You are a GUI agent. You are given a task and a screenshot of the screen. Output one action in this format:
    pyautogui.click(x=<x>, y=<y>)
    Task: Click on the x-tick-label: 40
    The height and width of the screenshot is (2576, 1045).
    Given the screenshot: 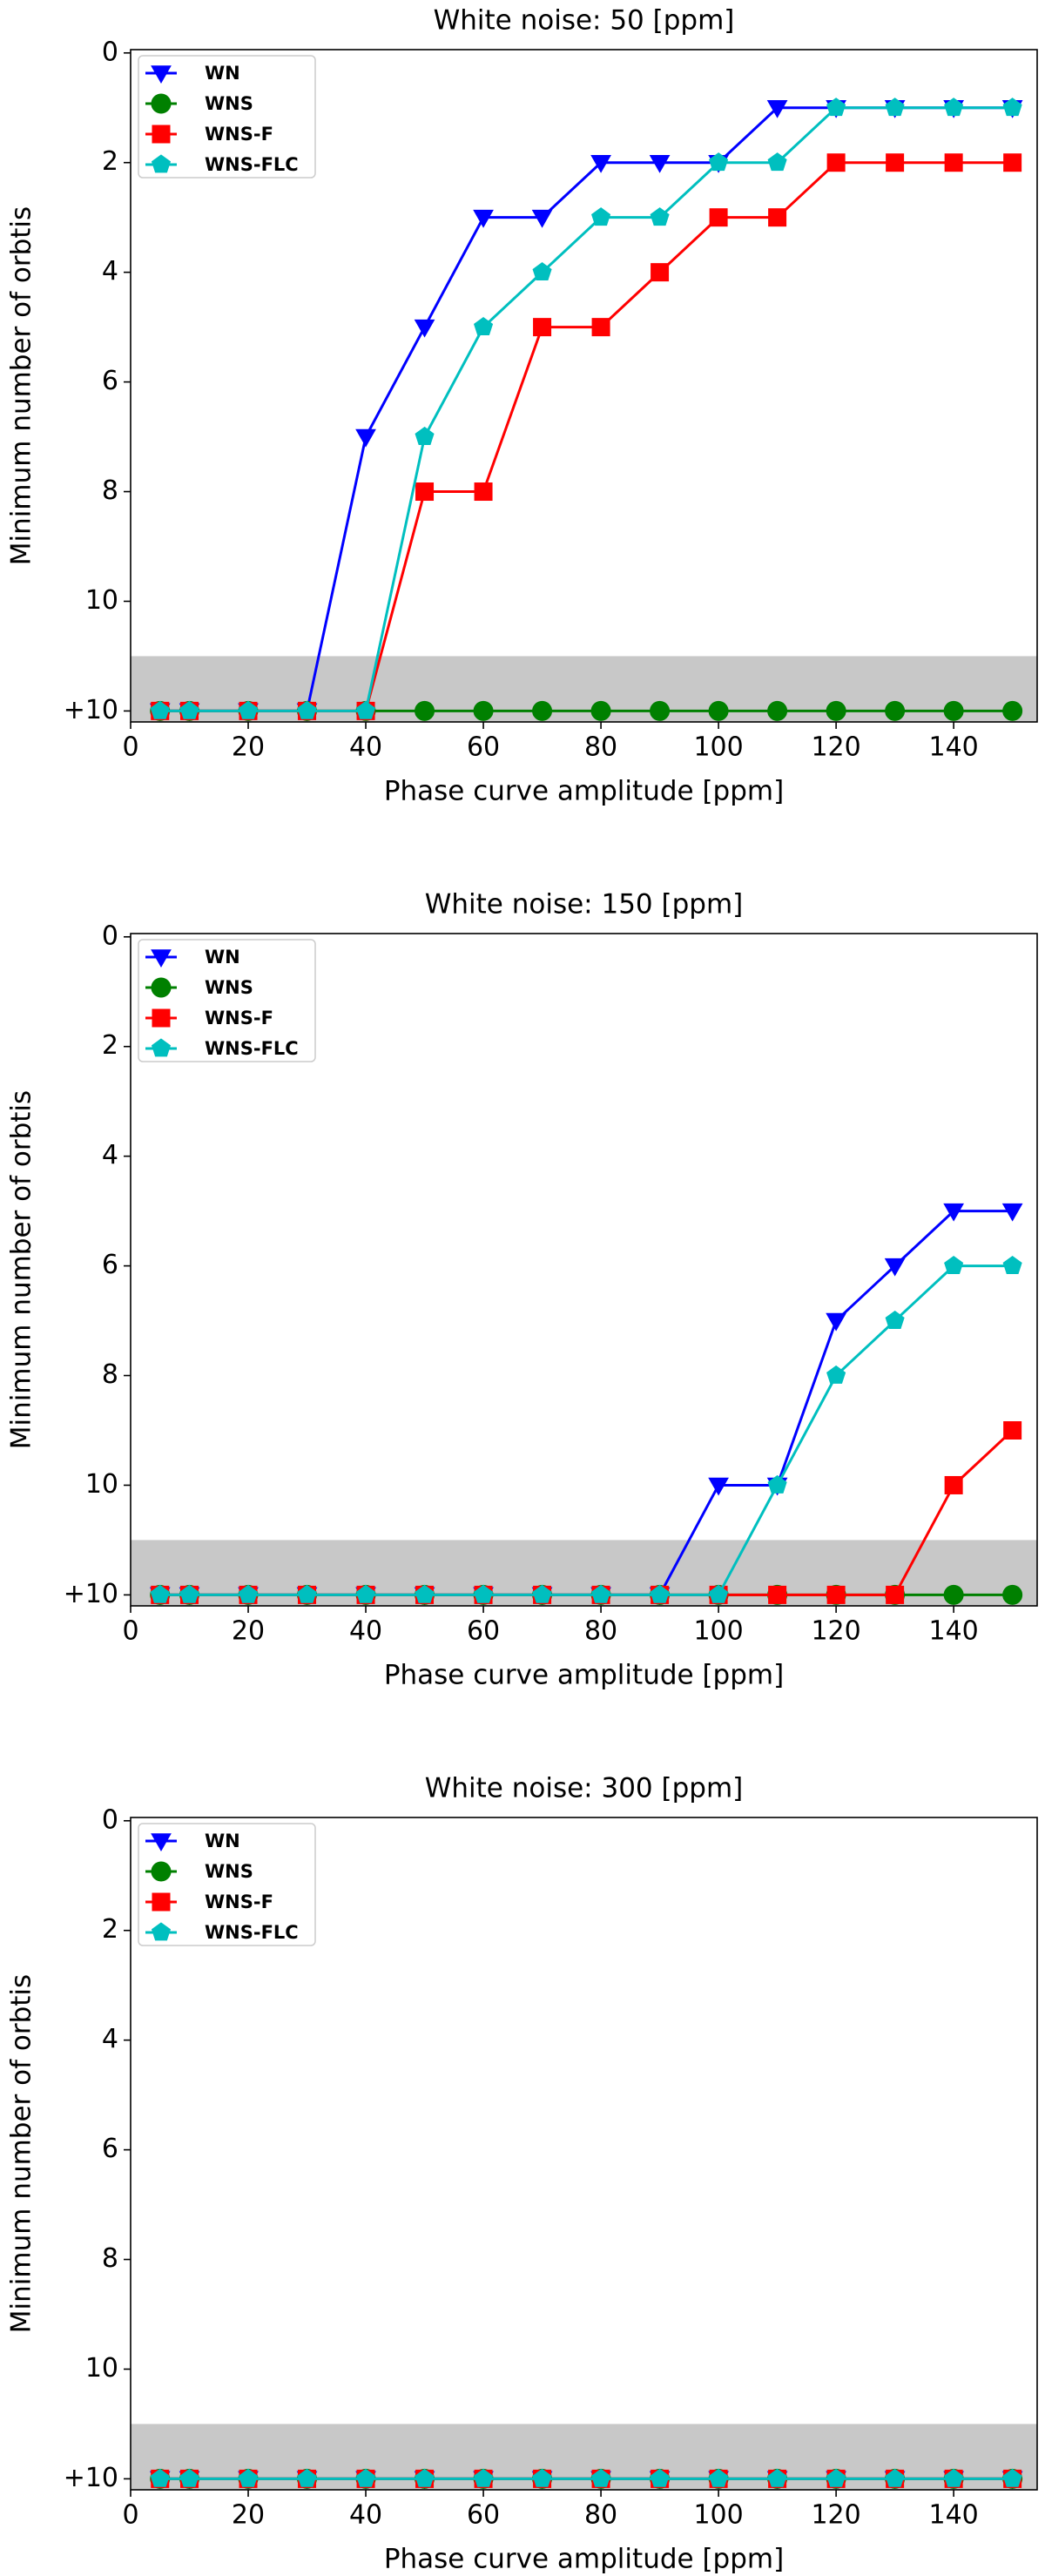 What is the action you would take?
    pyautogui.click(x=365, y=1631)
    